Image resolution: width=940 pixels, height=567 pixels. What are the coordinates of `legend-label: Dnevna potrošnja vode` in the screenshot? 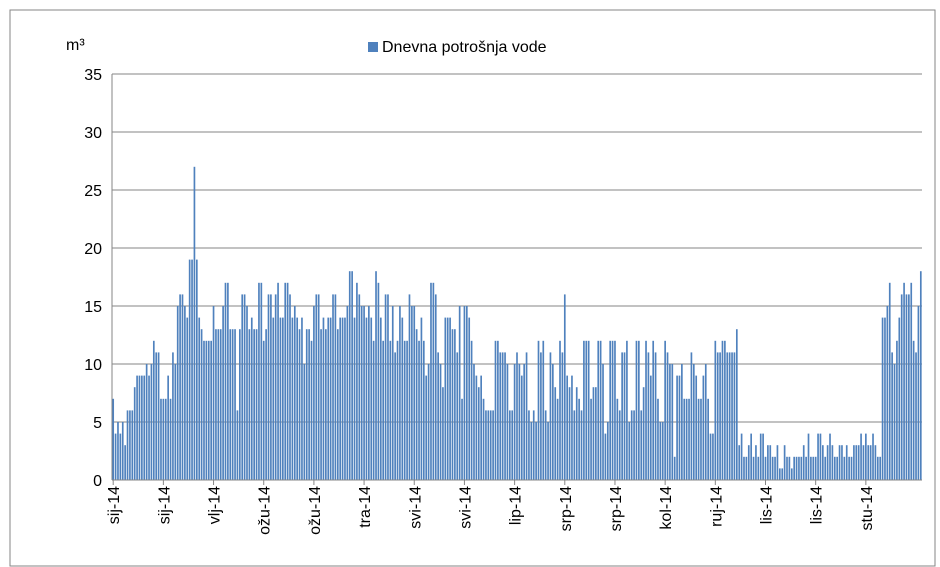 It's located at (464, 47).